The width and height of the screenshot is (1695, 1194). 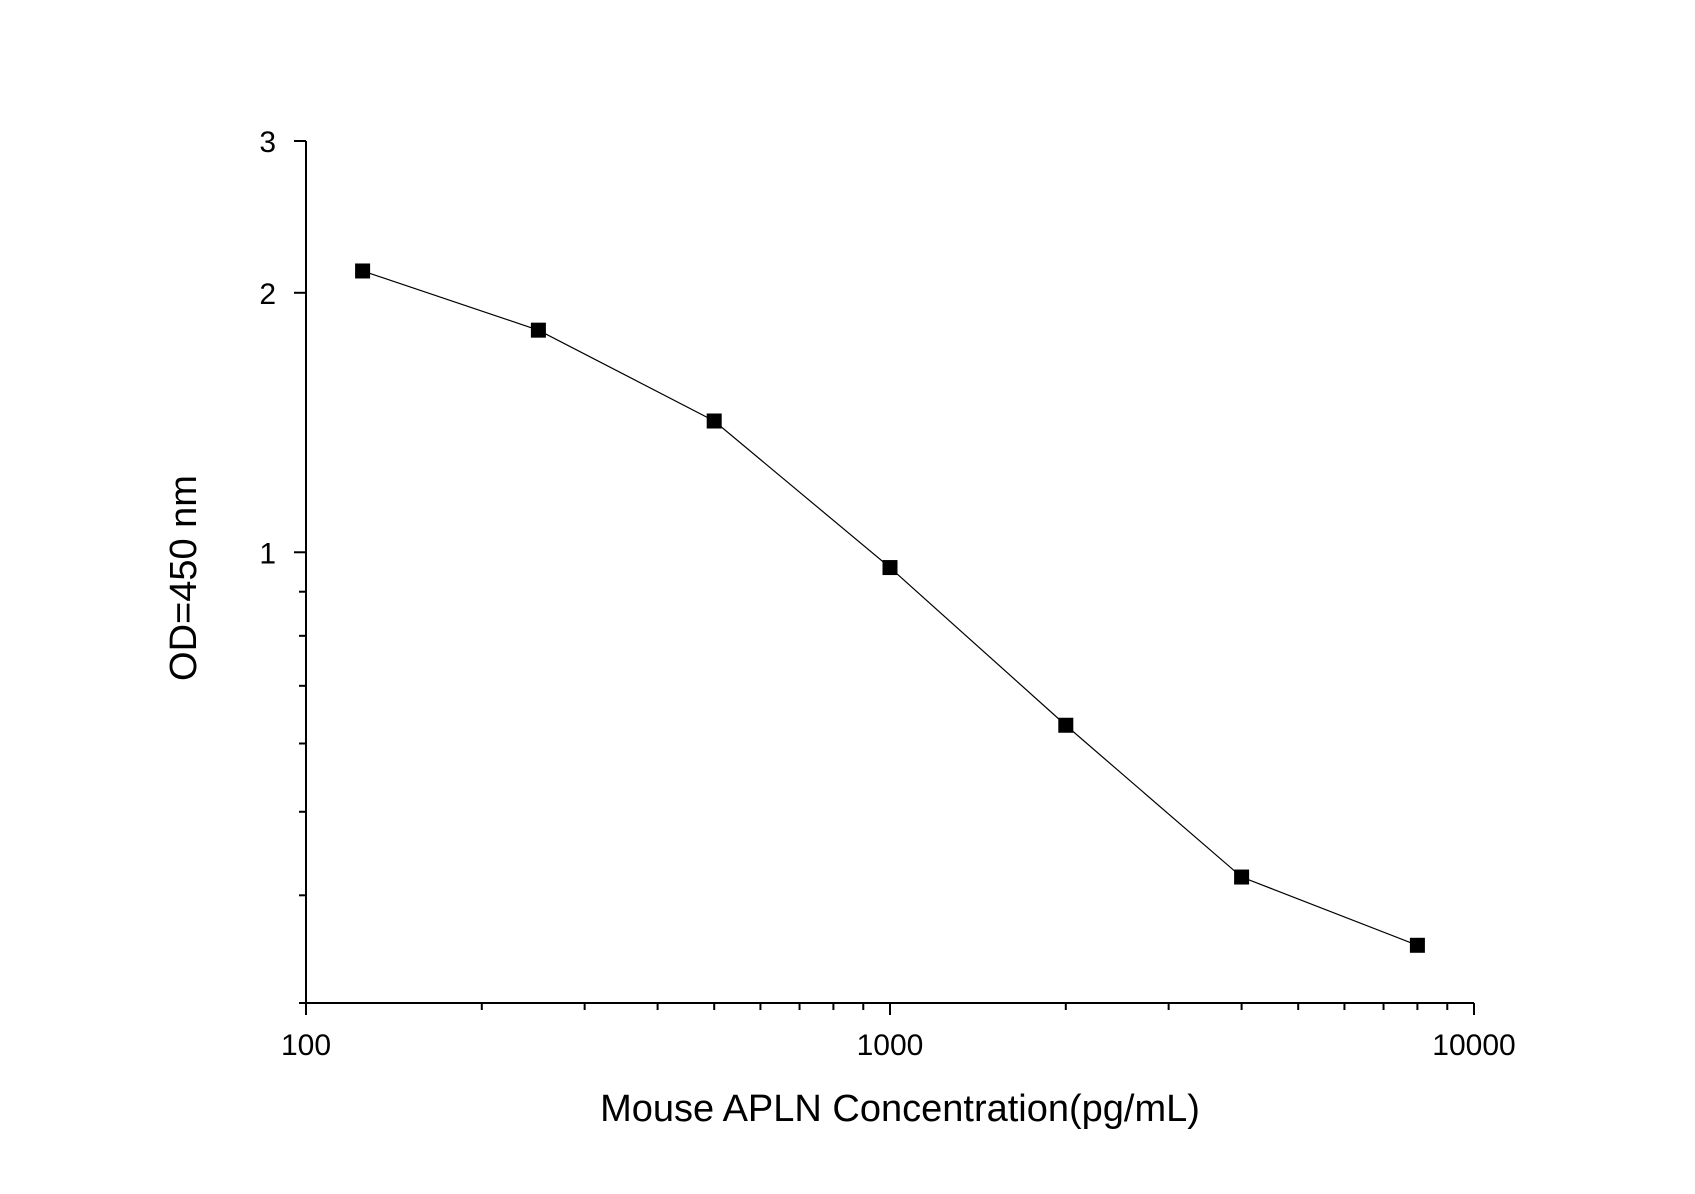 I want to click on x-tick-label: 10000, so click(x=1473, y=1045).